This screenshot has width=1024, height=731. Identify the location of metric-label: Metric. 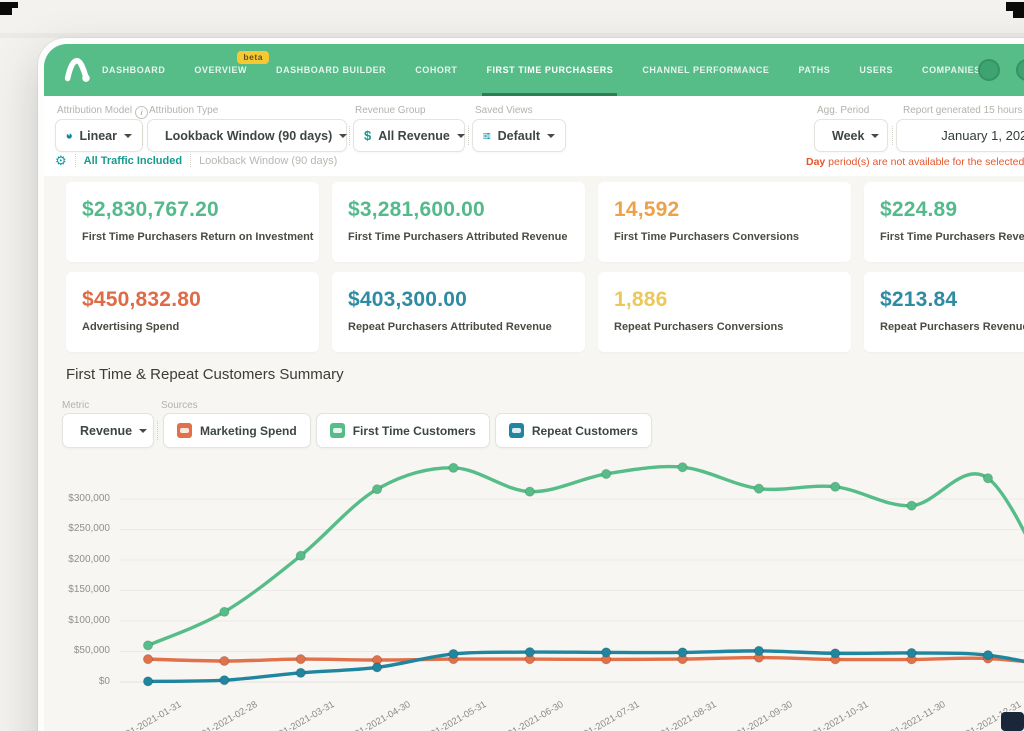
(76, 405).